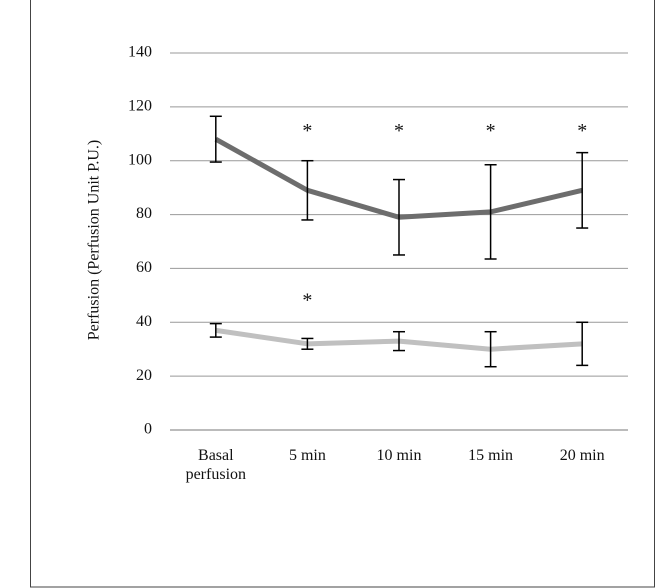 The image size is (666, 588). Describe the element at coordinates (216, 465) in the screenshot. I see `x-tick-label: Basal perfusion` at that location.